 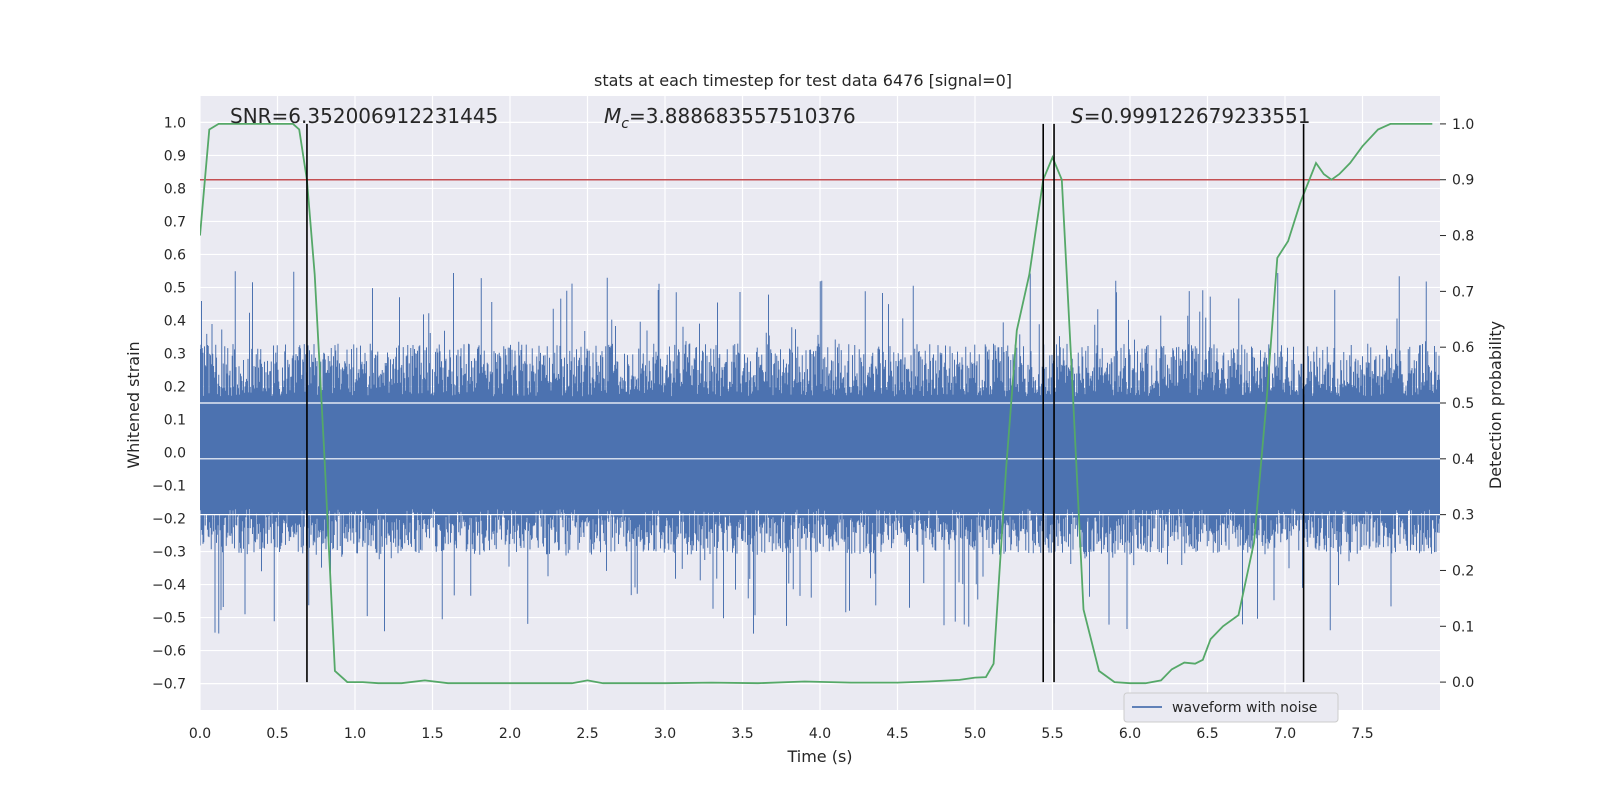 What do you see at coordinates (175, 288) in the screenshot?
I see `y-tick-label: 0.5` at bounding box center [175, 288].